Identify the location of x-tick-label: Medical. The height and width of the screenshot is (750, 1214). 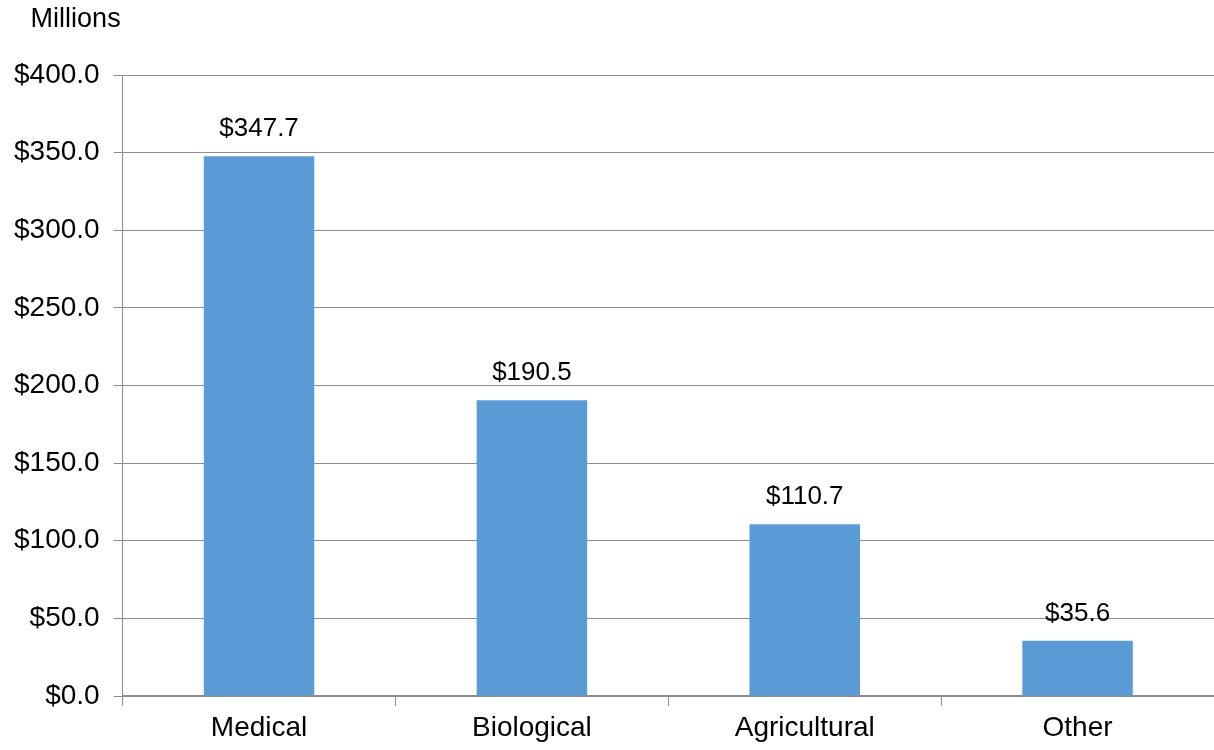
(259, 726).